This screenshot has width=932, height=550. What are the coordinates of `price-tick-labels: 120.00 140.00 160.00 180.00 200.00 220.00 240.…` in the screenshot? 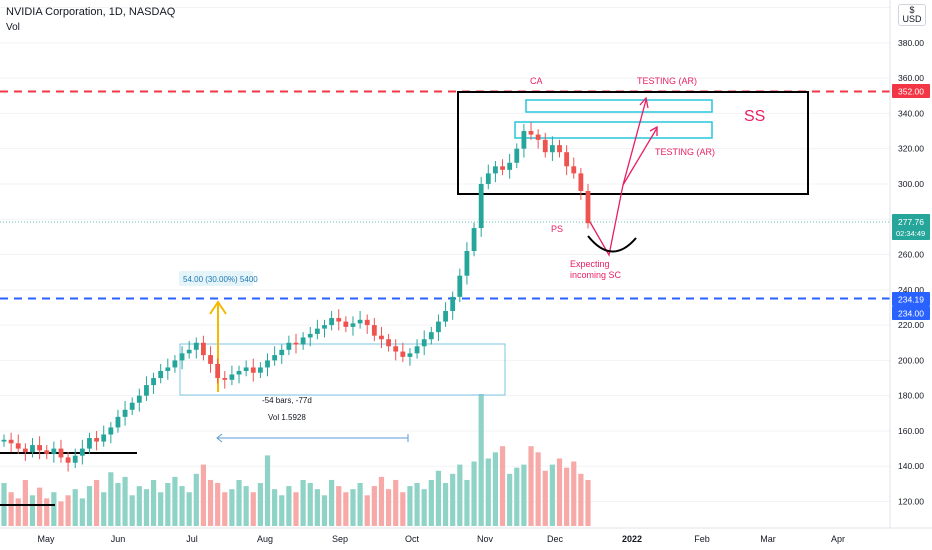 It's located at (911, 255).